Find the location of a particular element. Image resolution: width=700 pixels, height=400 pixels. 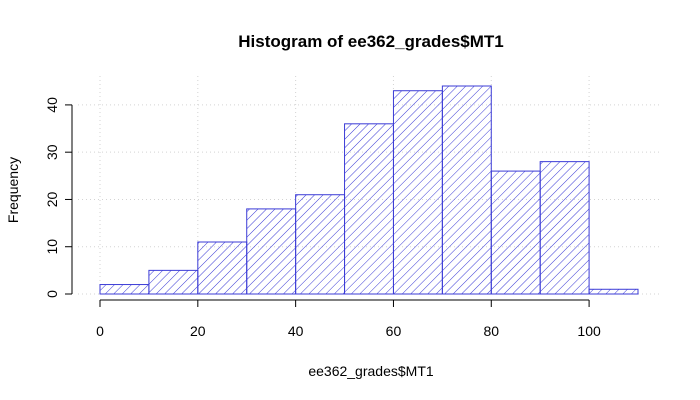

x-tick-label-4: 80 is located at coordinates (491, 331).